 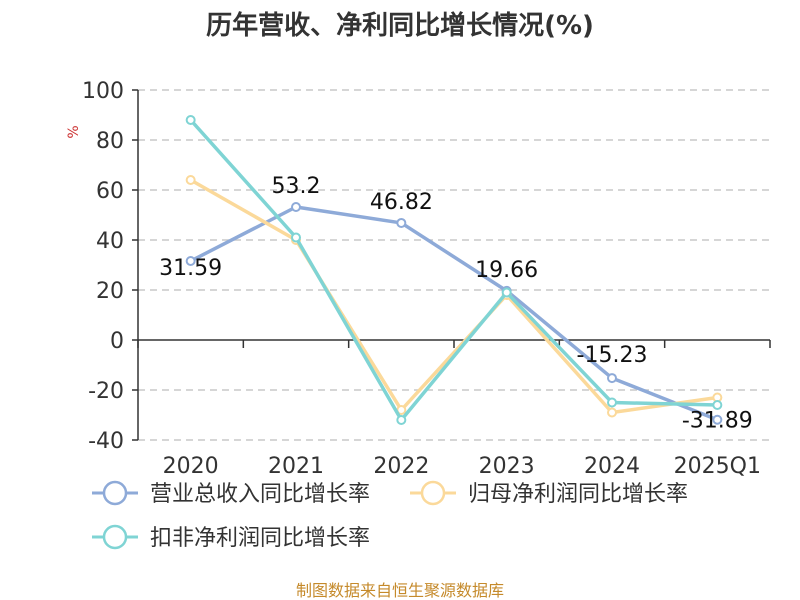 What do you see at coordinates (717, 466) in the screenshot?
I see `x-tick-label: 2025Q1` at bounding box center [717, 466].